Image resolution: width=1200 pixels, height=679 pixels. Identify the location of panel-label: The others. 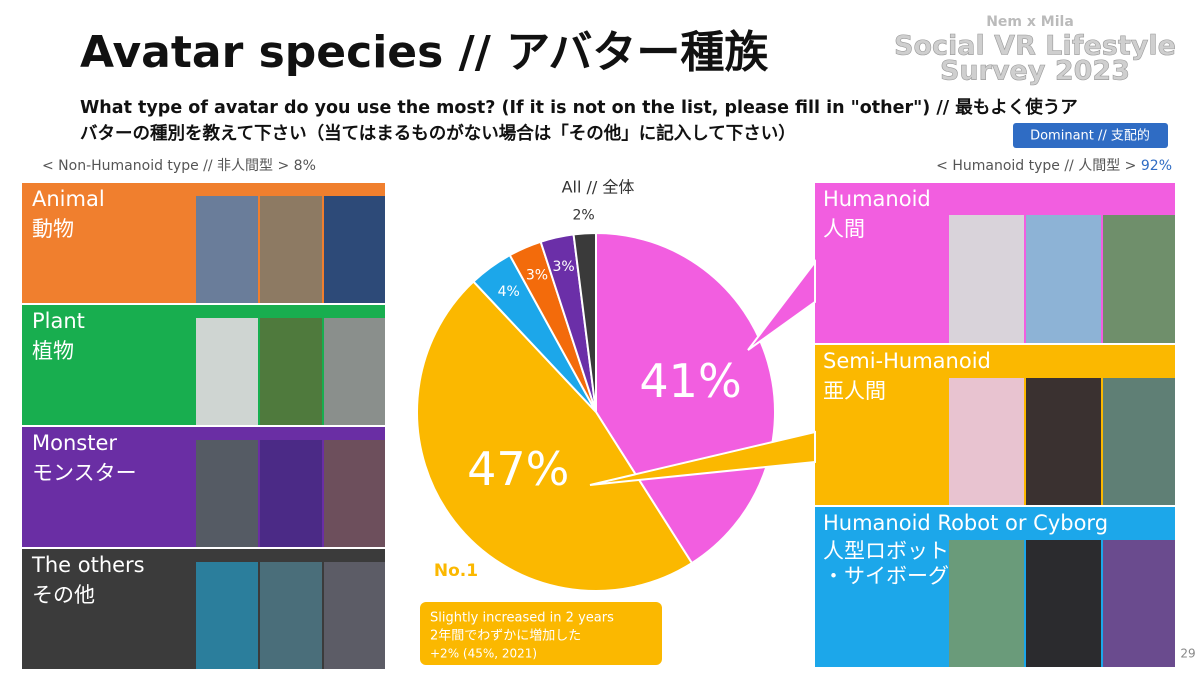
(88, 565).